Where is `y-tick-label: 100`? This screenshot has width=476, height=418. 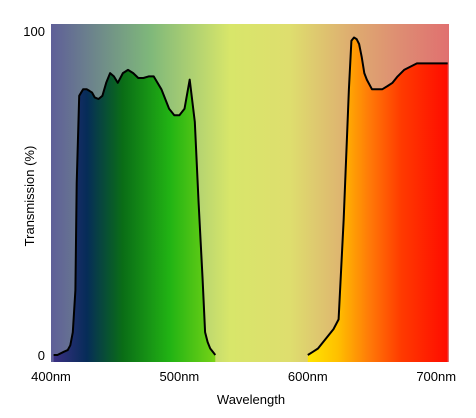 y-tick-label: 100 is located at coordinates (34, 31).